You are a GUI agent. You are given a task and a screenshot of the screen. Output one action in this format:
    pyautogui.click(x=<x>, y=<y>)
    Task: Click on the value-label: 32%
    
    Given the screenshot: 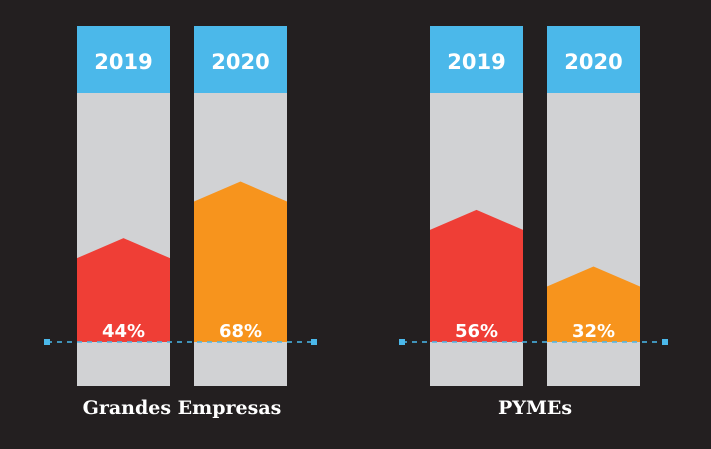 What is the action you would take?
    pyautogui.click(x=593, y=331)
    